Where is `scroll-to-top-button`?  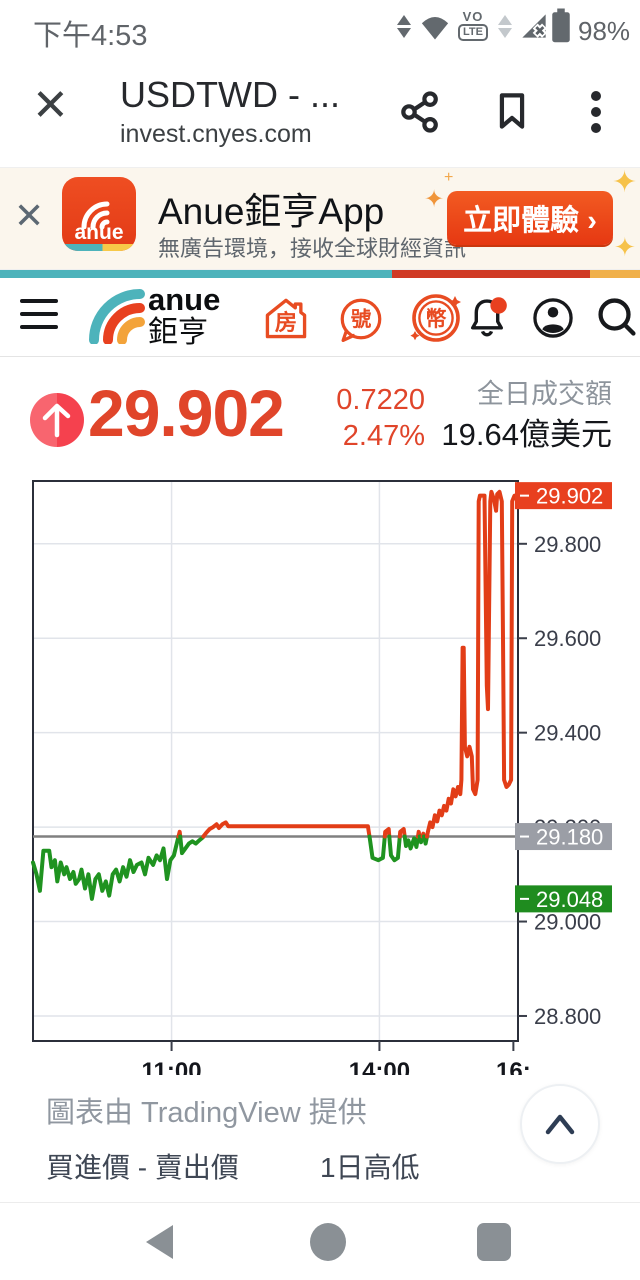
scroll-to-top-button is located at coordinates (560, 1124).